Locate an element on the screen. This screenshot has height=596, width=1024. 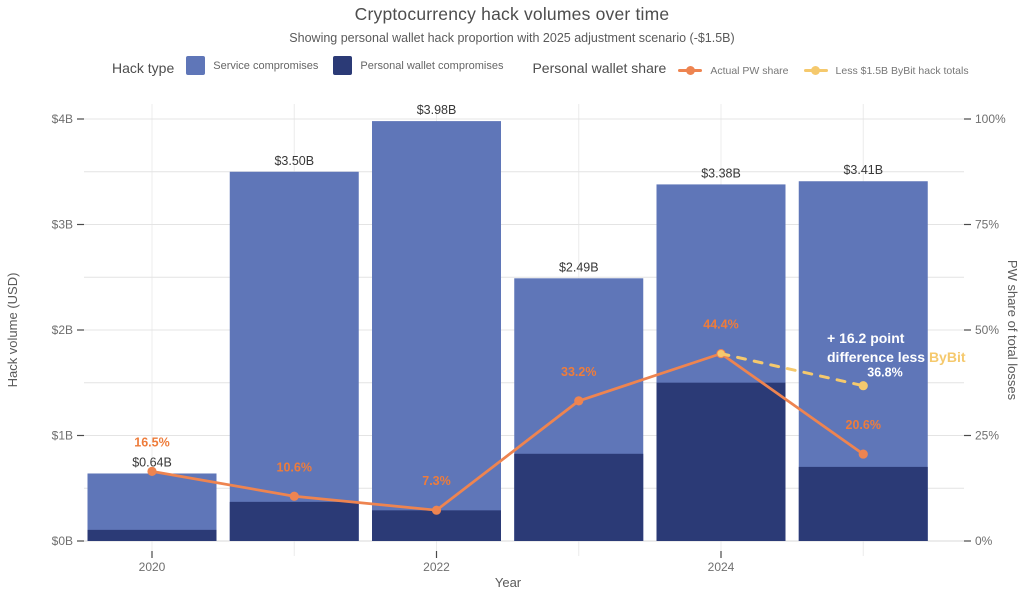
bar-total-label-2021: $3.50B is located at coordinates (294, 161).